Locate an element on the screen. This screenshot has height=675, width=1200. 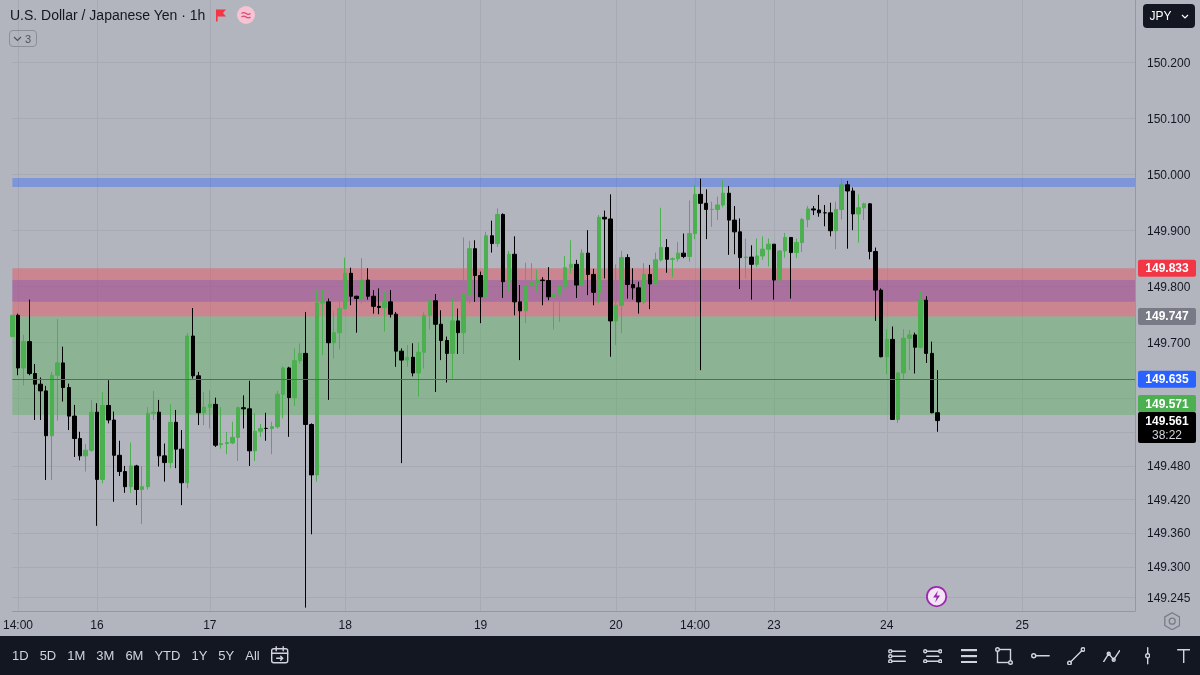
y-tick-label: 149.480 is located at coordinates (1169, 465).